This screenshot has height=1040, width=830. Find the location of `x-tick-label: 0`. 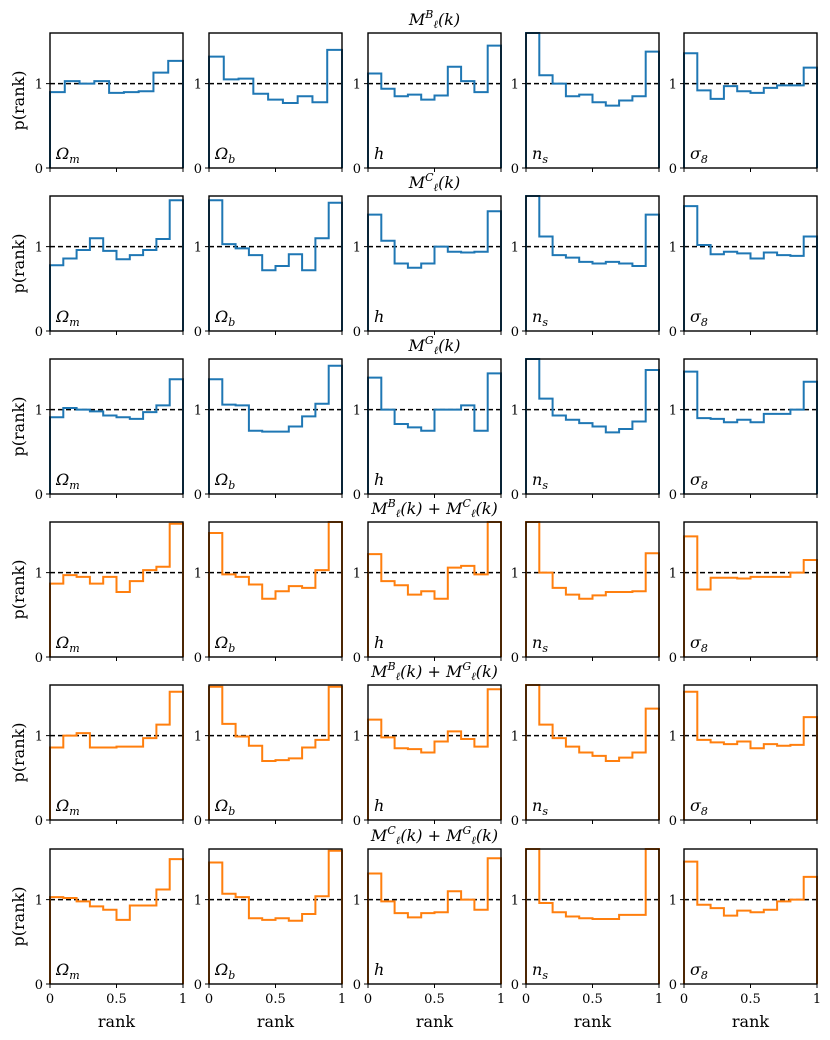

x-tick-label: 0 is located at coordinates (526, 999).